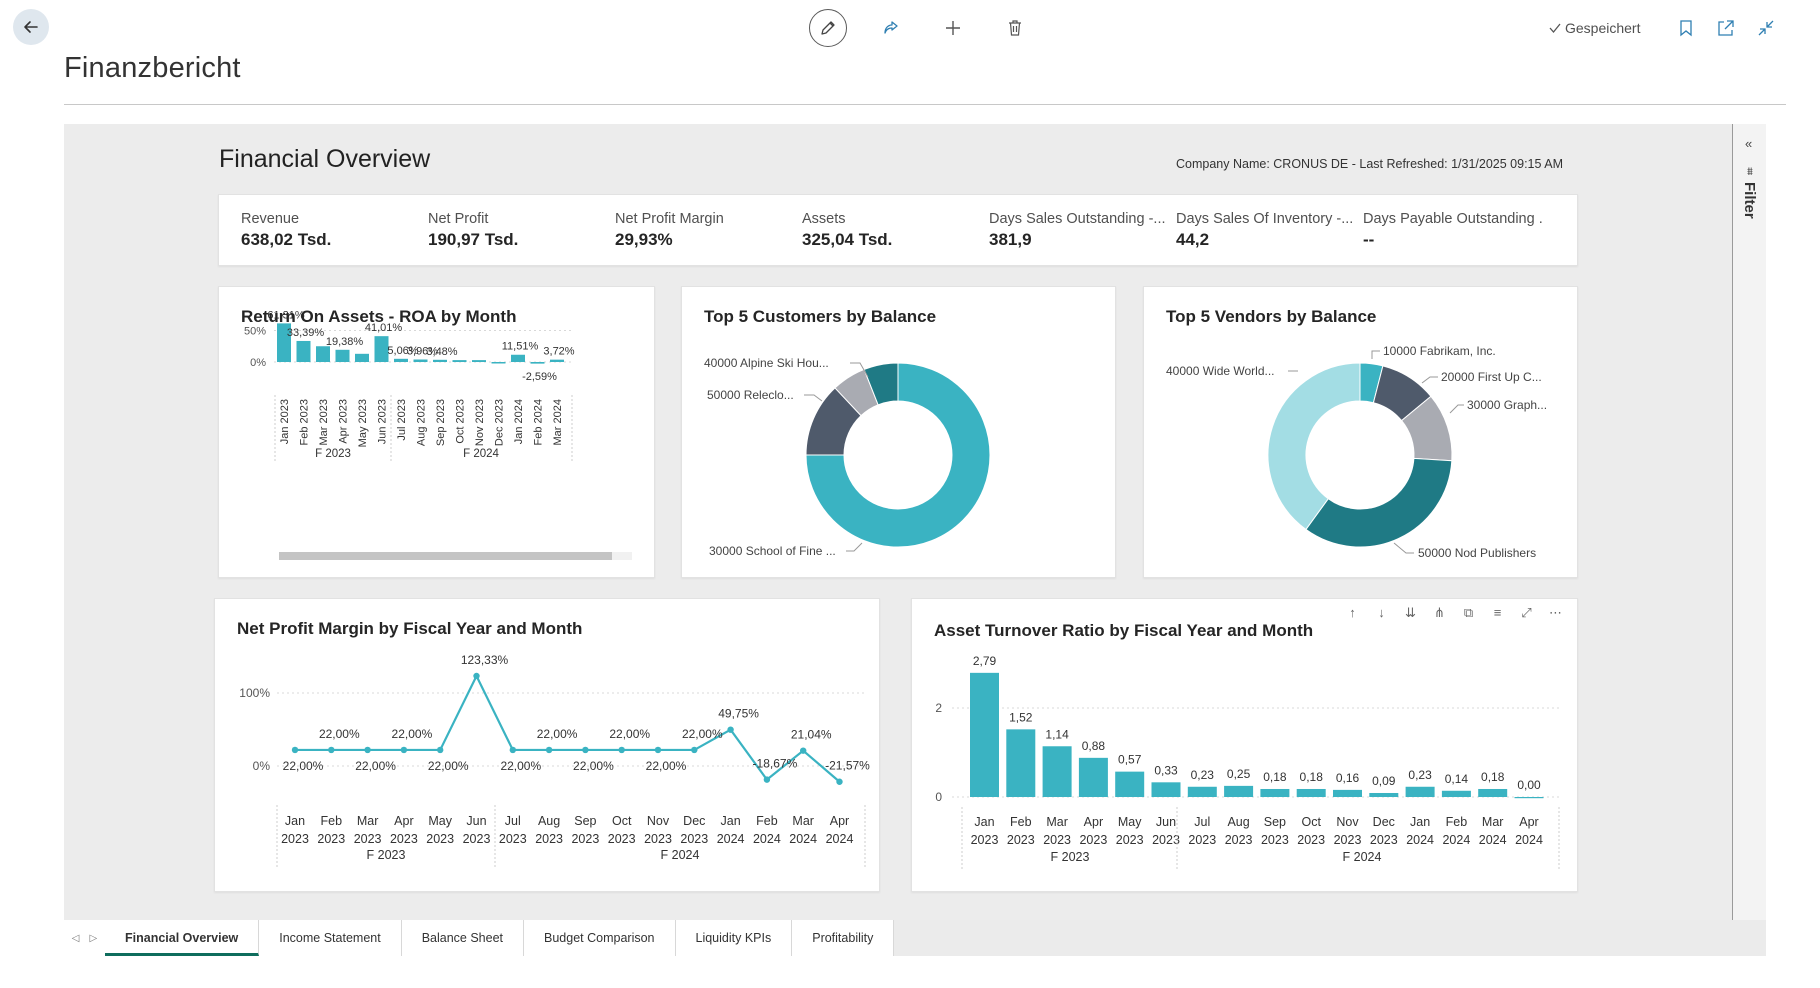  What do you see at coordinates (331, 230) in the screenshot?
I see `kpi-revenue: Revenue 638,02 Tsd.` at bounding box center [331, 230].